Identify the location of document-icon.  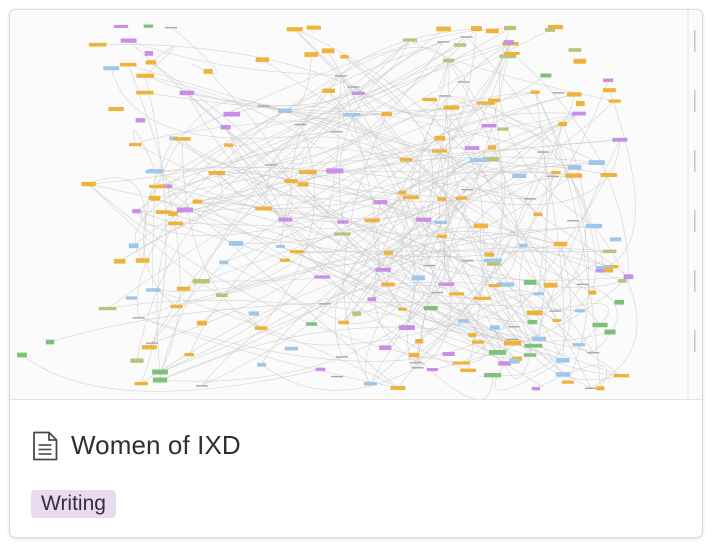
(45, 445).